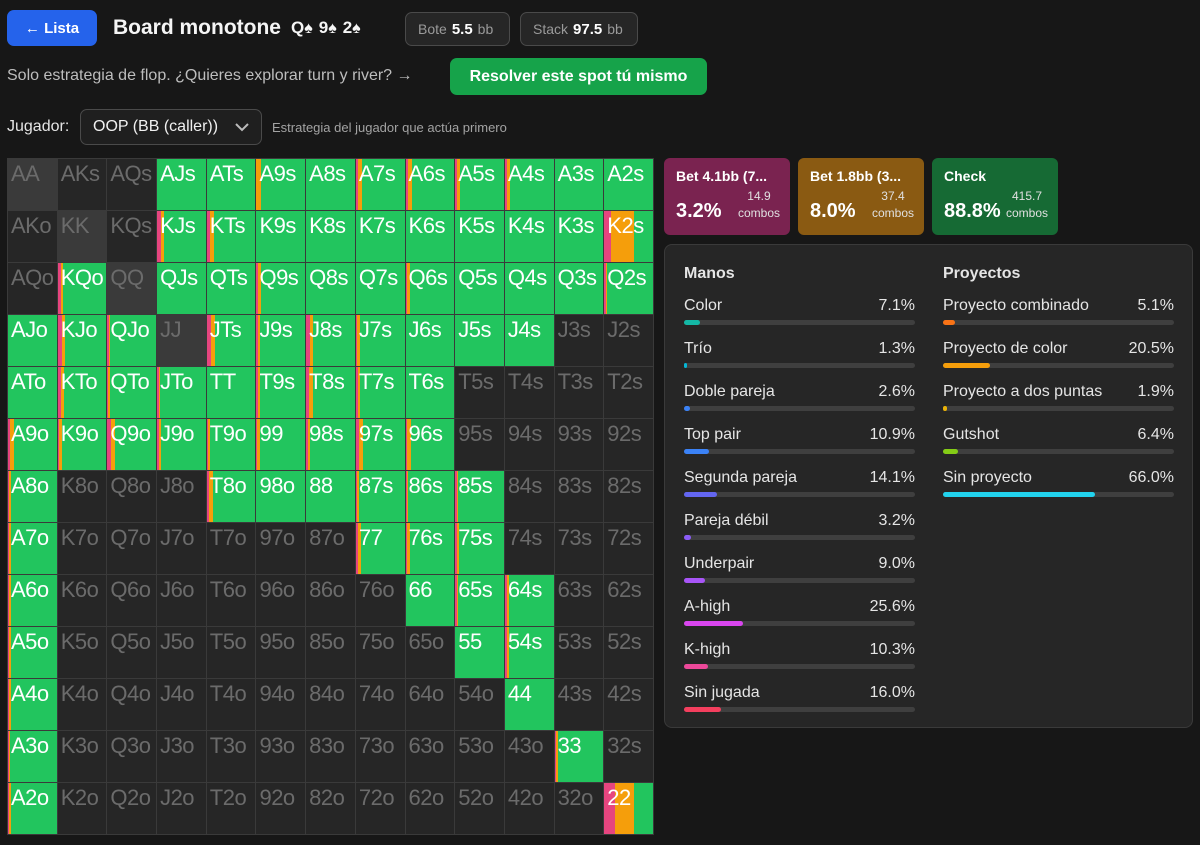 This screenshot has height=845, width=1200. What do you see at coordinates (281, 756) in the screenshot?
I see `hand-cell: 93o` at bounding box center [281, 756].